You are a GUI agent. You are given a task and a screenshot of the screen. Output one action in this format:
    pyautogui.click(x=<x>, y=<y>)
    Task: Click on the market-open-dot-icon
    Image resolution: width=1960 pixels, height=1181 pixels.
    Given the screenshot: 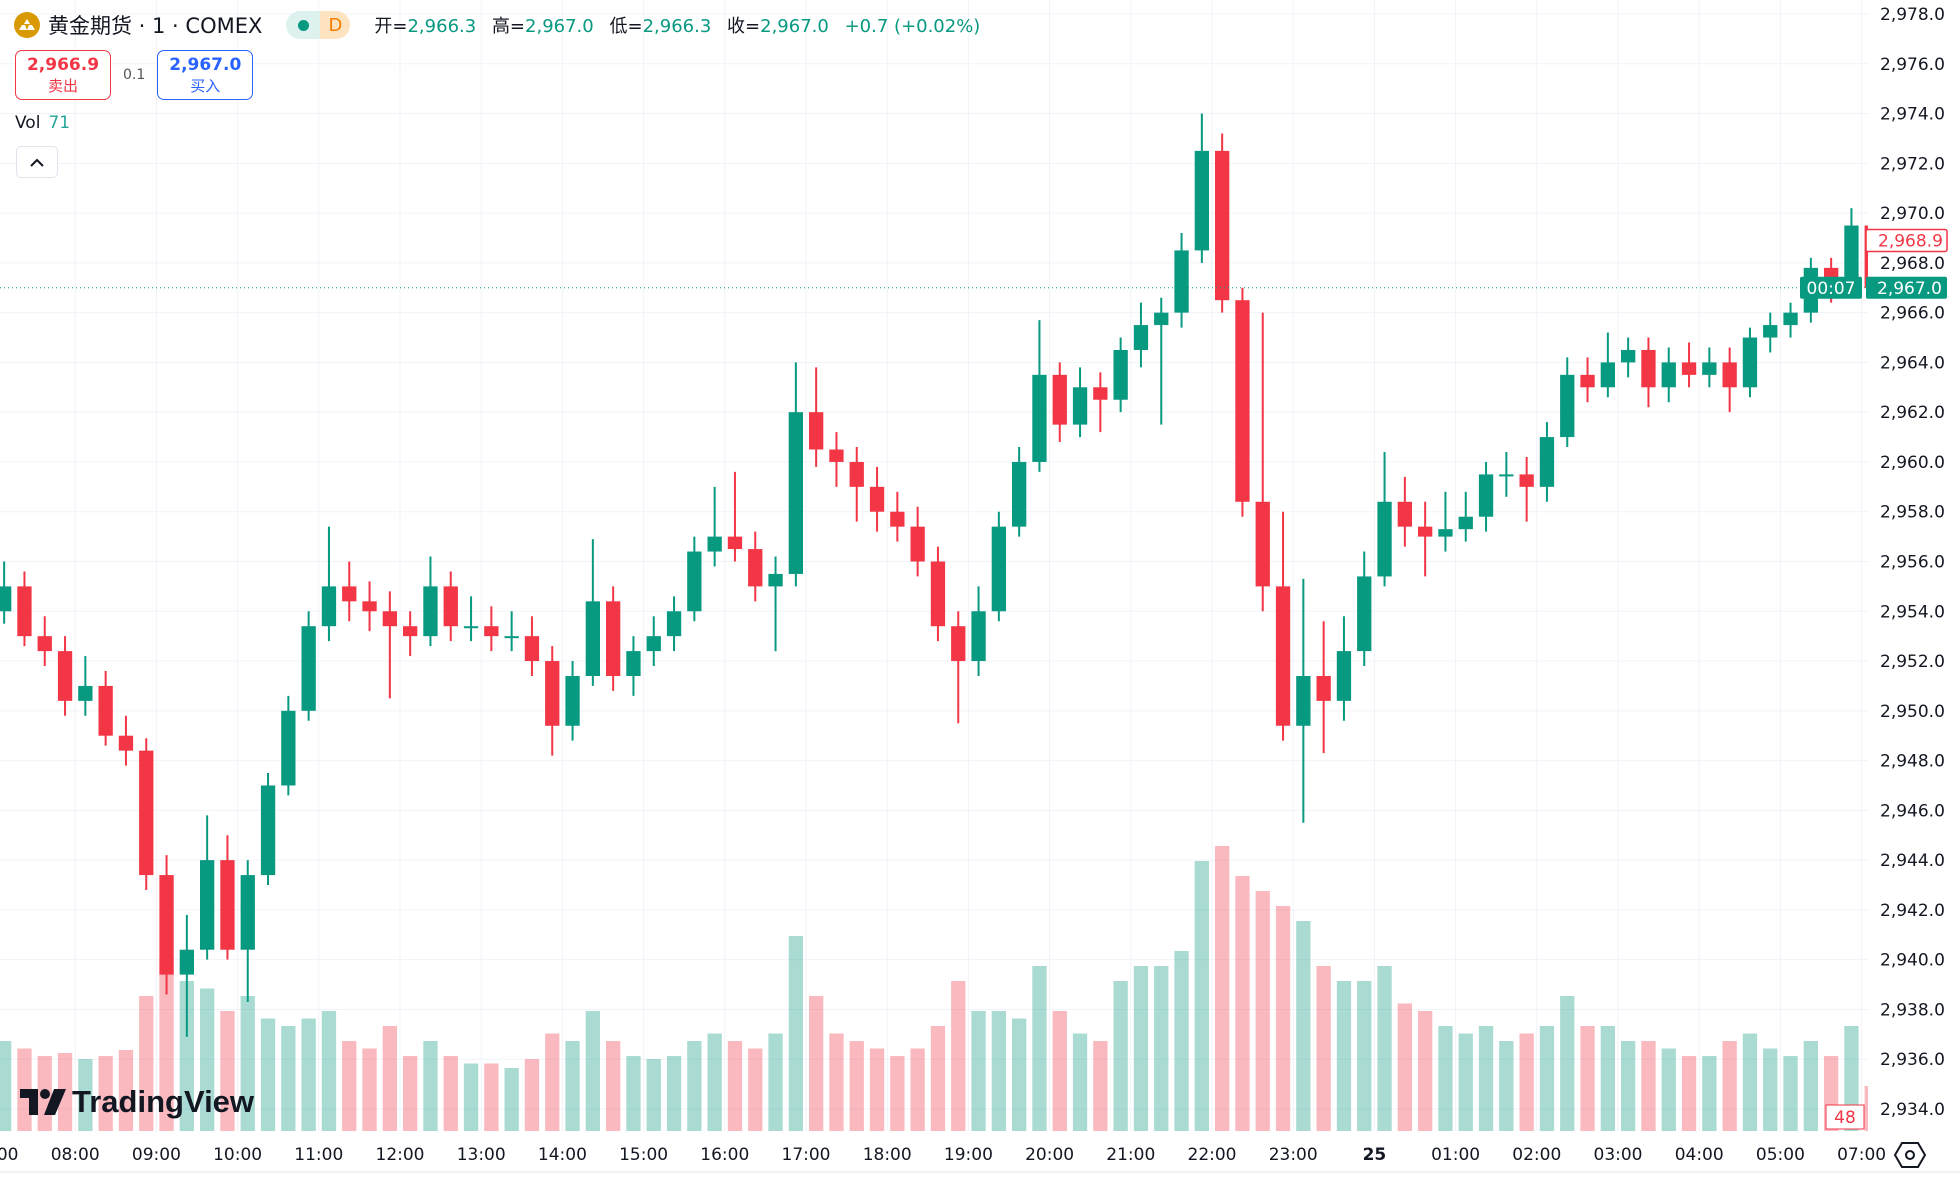 What is the action you would take?
    pyautogui.click(x=303, y=25)
    